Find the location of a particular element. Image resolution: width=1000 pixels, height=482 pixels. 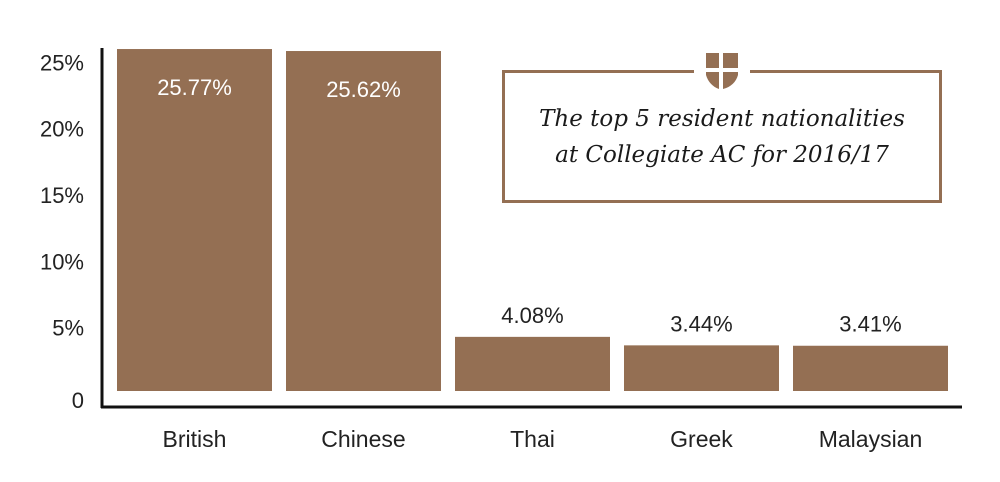

y-axis-ticks: 0 5% 10% 15% 20% 25% is located at coordinates (62, 231).